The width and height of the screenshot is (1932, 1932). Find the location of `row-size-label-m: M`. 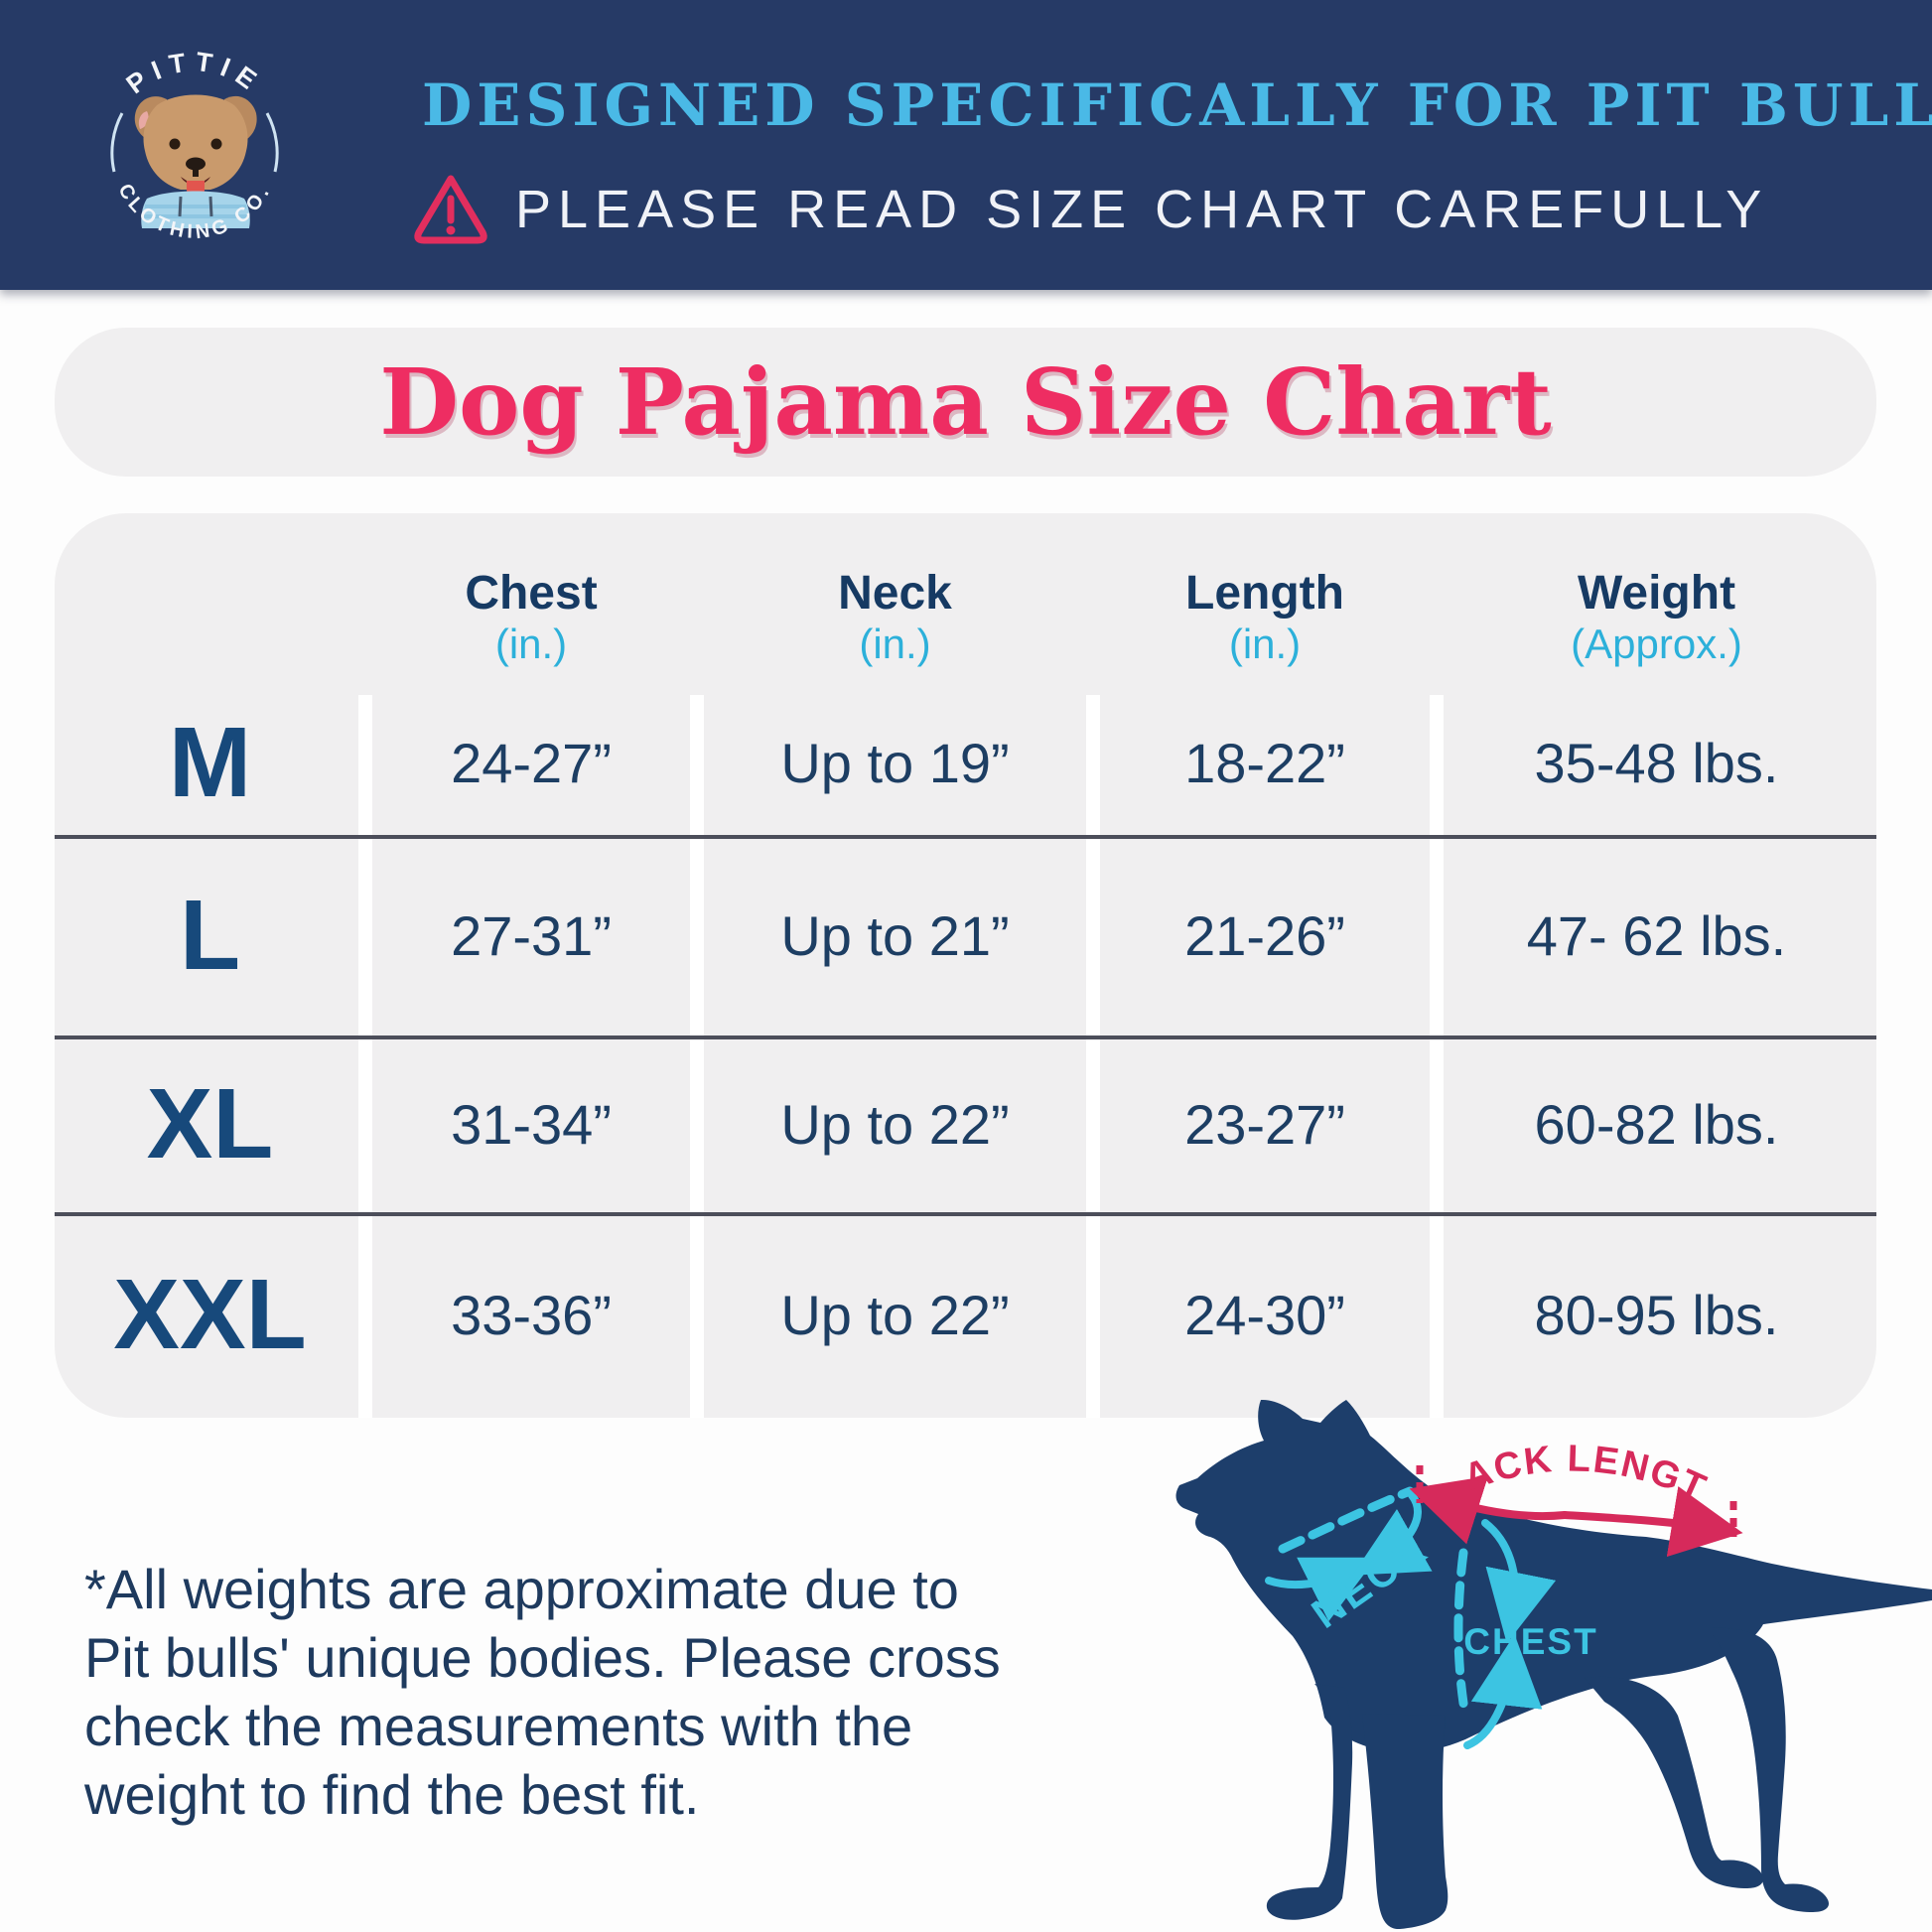

row-size-label-m: M is located at coordinates (210, 762).